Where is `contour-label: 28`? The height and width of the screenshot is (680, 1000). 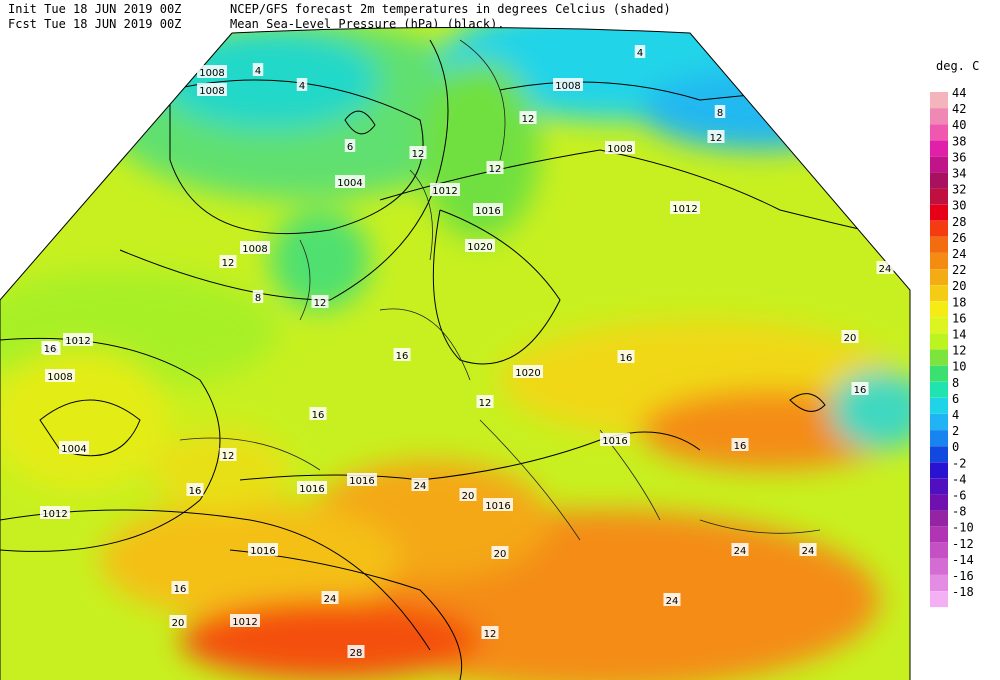 contour-label: 28 is located at coordinates (356, 653).